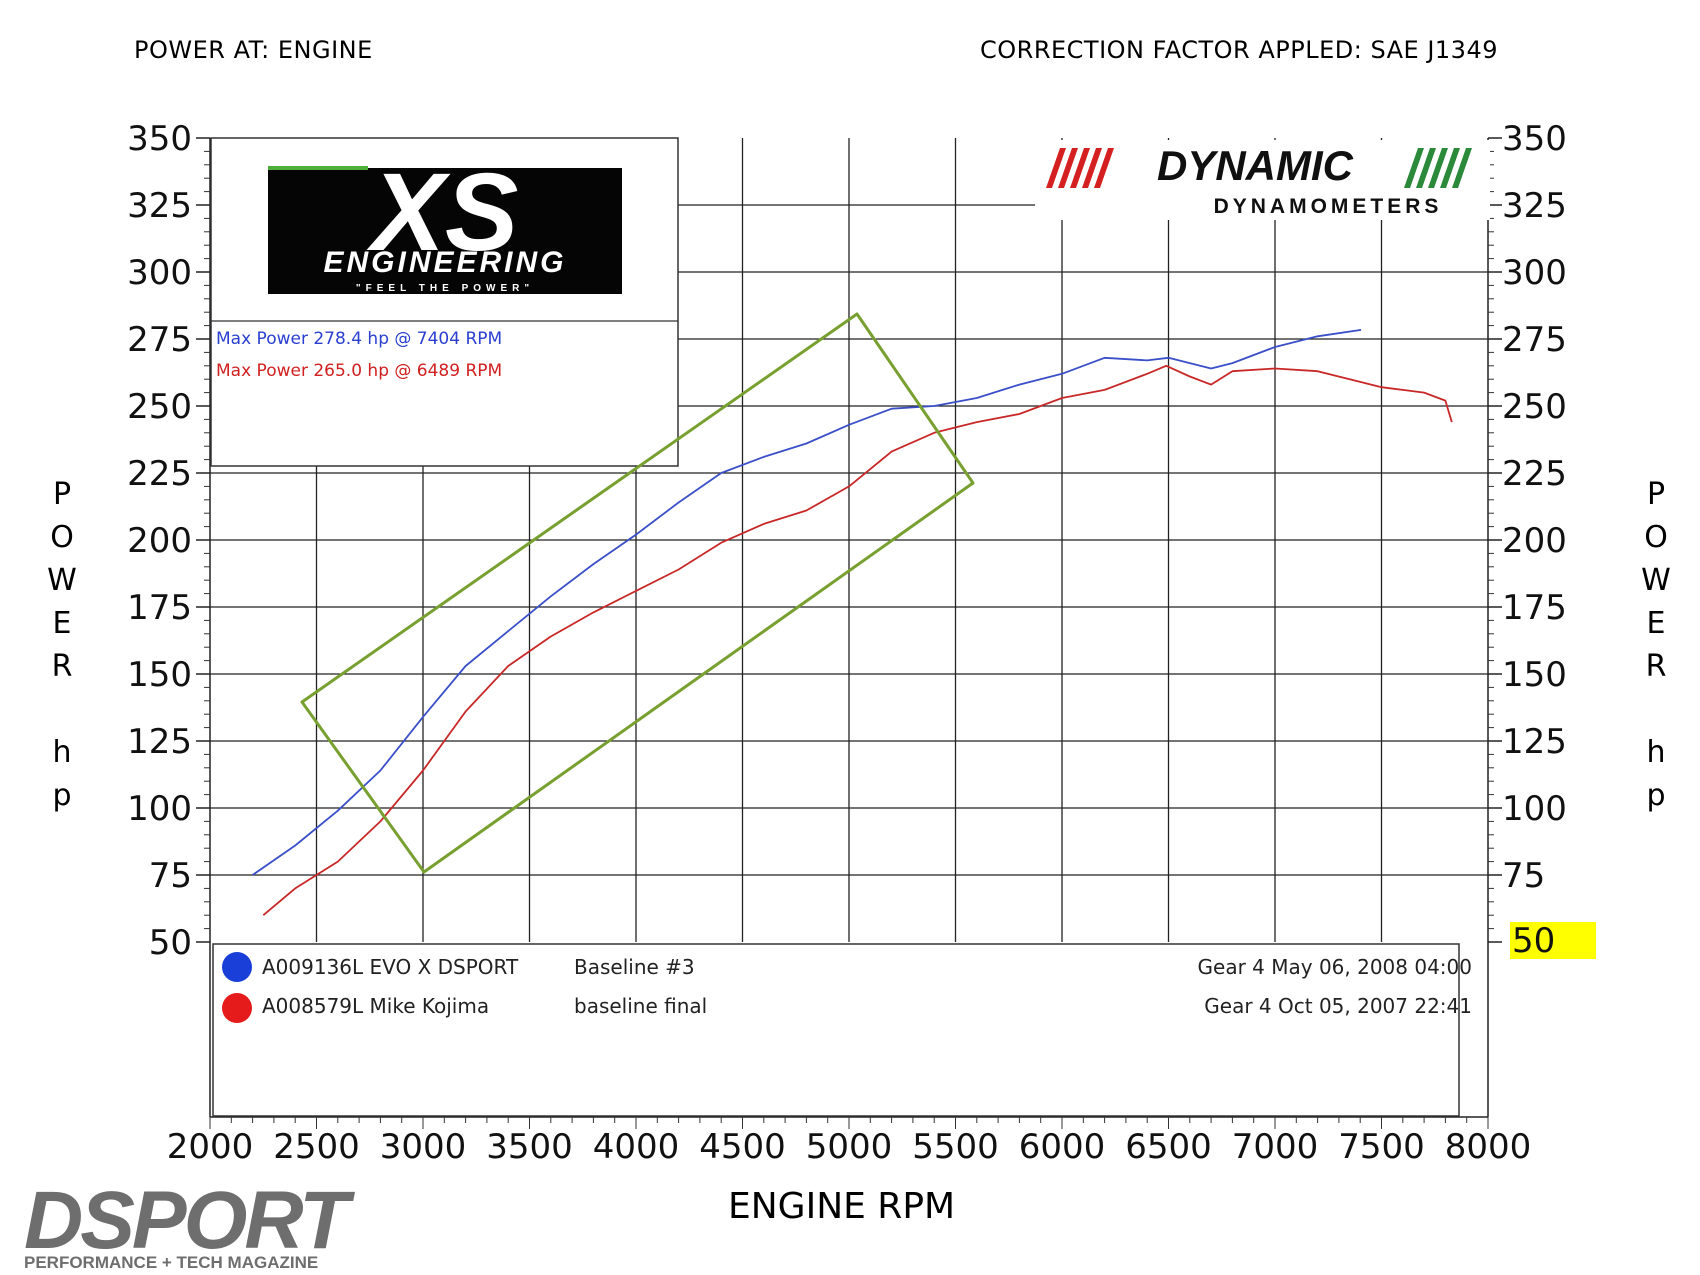 Image resolution: width=1700 pixels, height=1275 pixels. What do you see at coordinates (253, 50) in the screenshot?
I see `header-power-at: POWER AT: ENGINE` at bounding box center [253, 50].